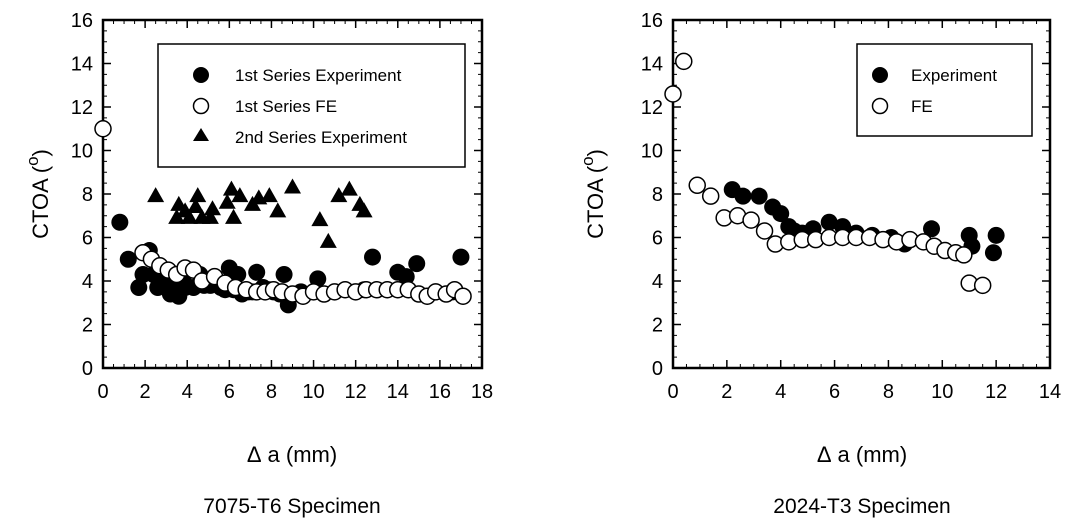  I want to click on y-axis-title-close: ), so click(595, 152).